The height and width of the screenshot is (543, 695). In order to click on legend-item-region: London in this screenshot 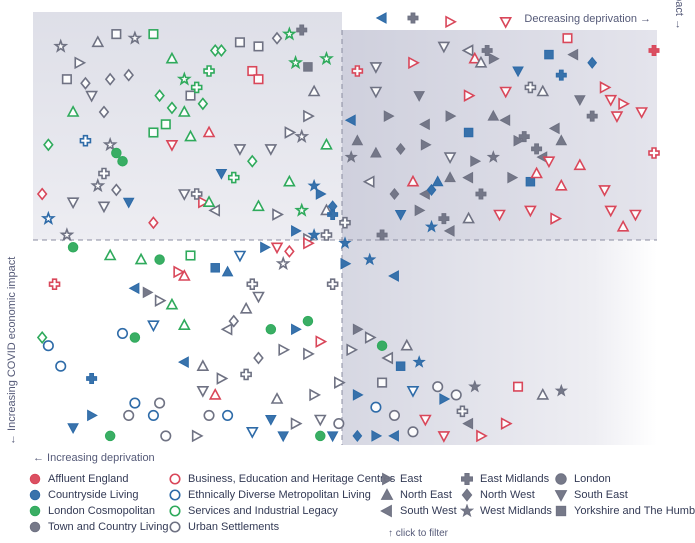, I will do `click(582, 479)`.